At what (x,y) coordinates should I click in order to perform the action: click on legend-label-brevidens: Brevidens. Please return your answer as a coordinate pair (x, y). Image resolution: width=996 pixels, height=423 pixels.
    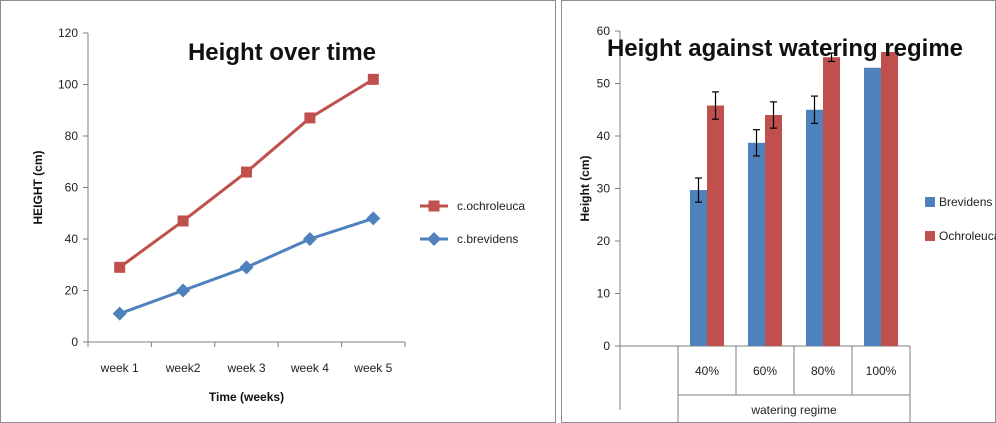
    Looking at the image, I should click on (965, 202).